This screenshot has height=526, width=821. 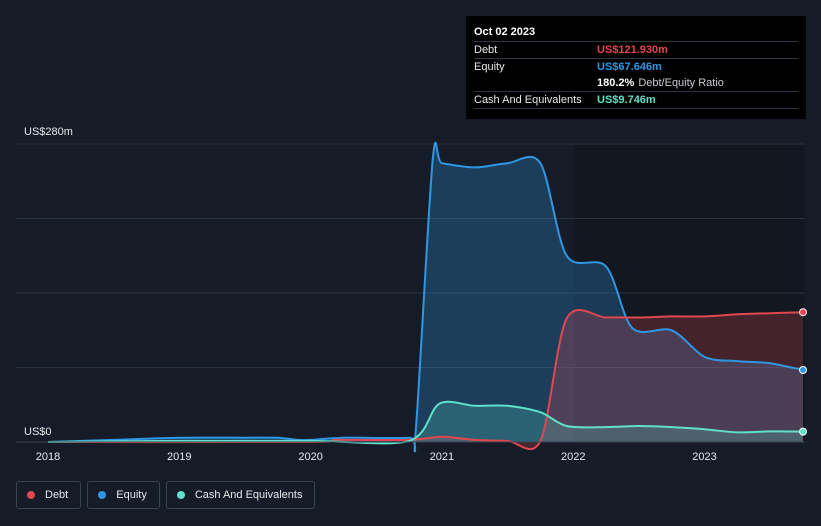 What do you see at coordinates (48, 132) in the screenshot?
I see `y-axis-top-label: US$280m` at bounding box center [48, 132].